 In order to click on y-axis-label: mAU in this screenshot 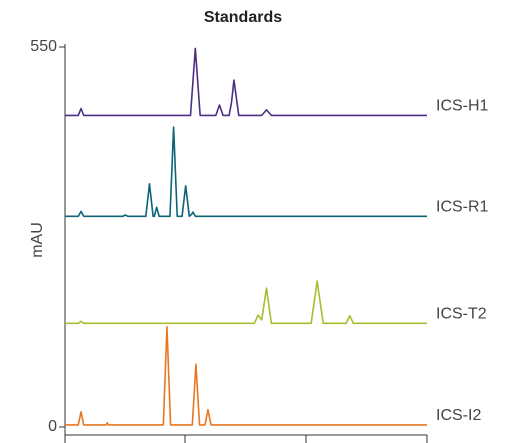, I will do `click(37, 240)`.